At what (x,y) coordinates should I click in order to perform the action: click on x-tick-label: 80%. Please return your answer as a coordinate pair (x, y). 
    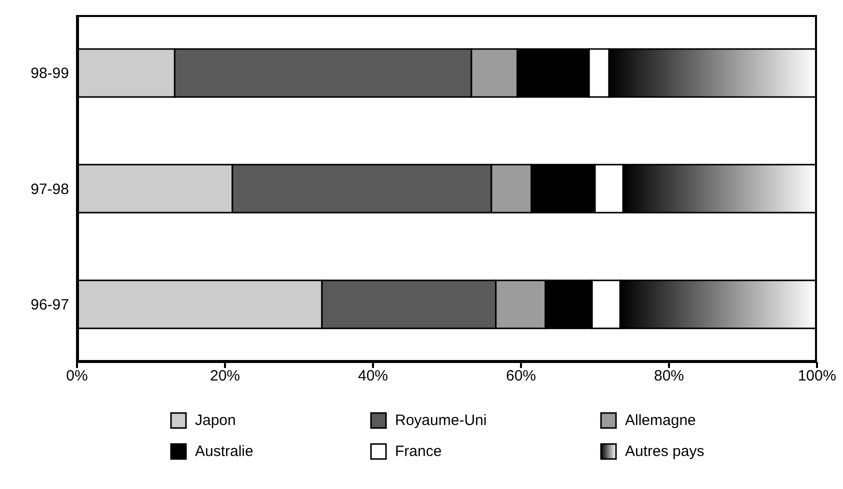
    Looking at the image, I should click on (669, 376).